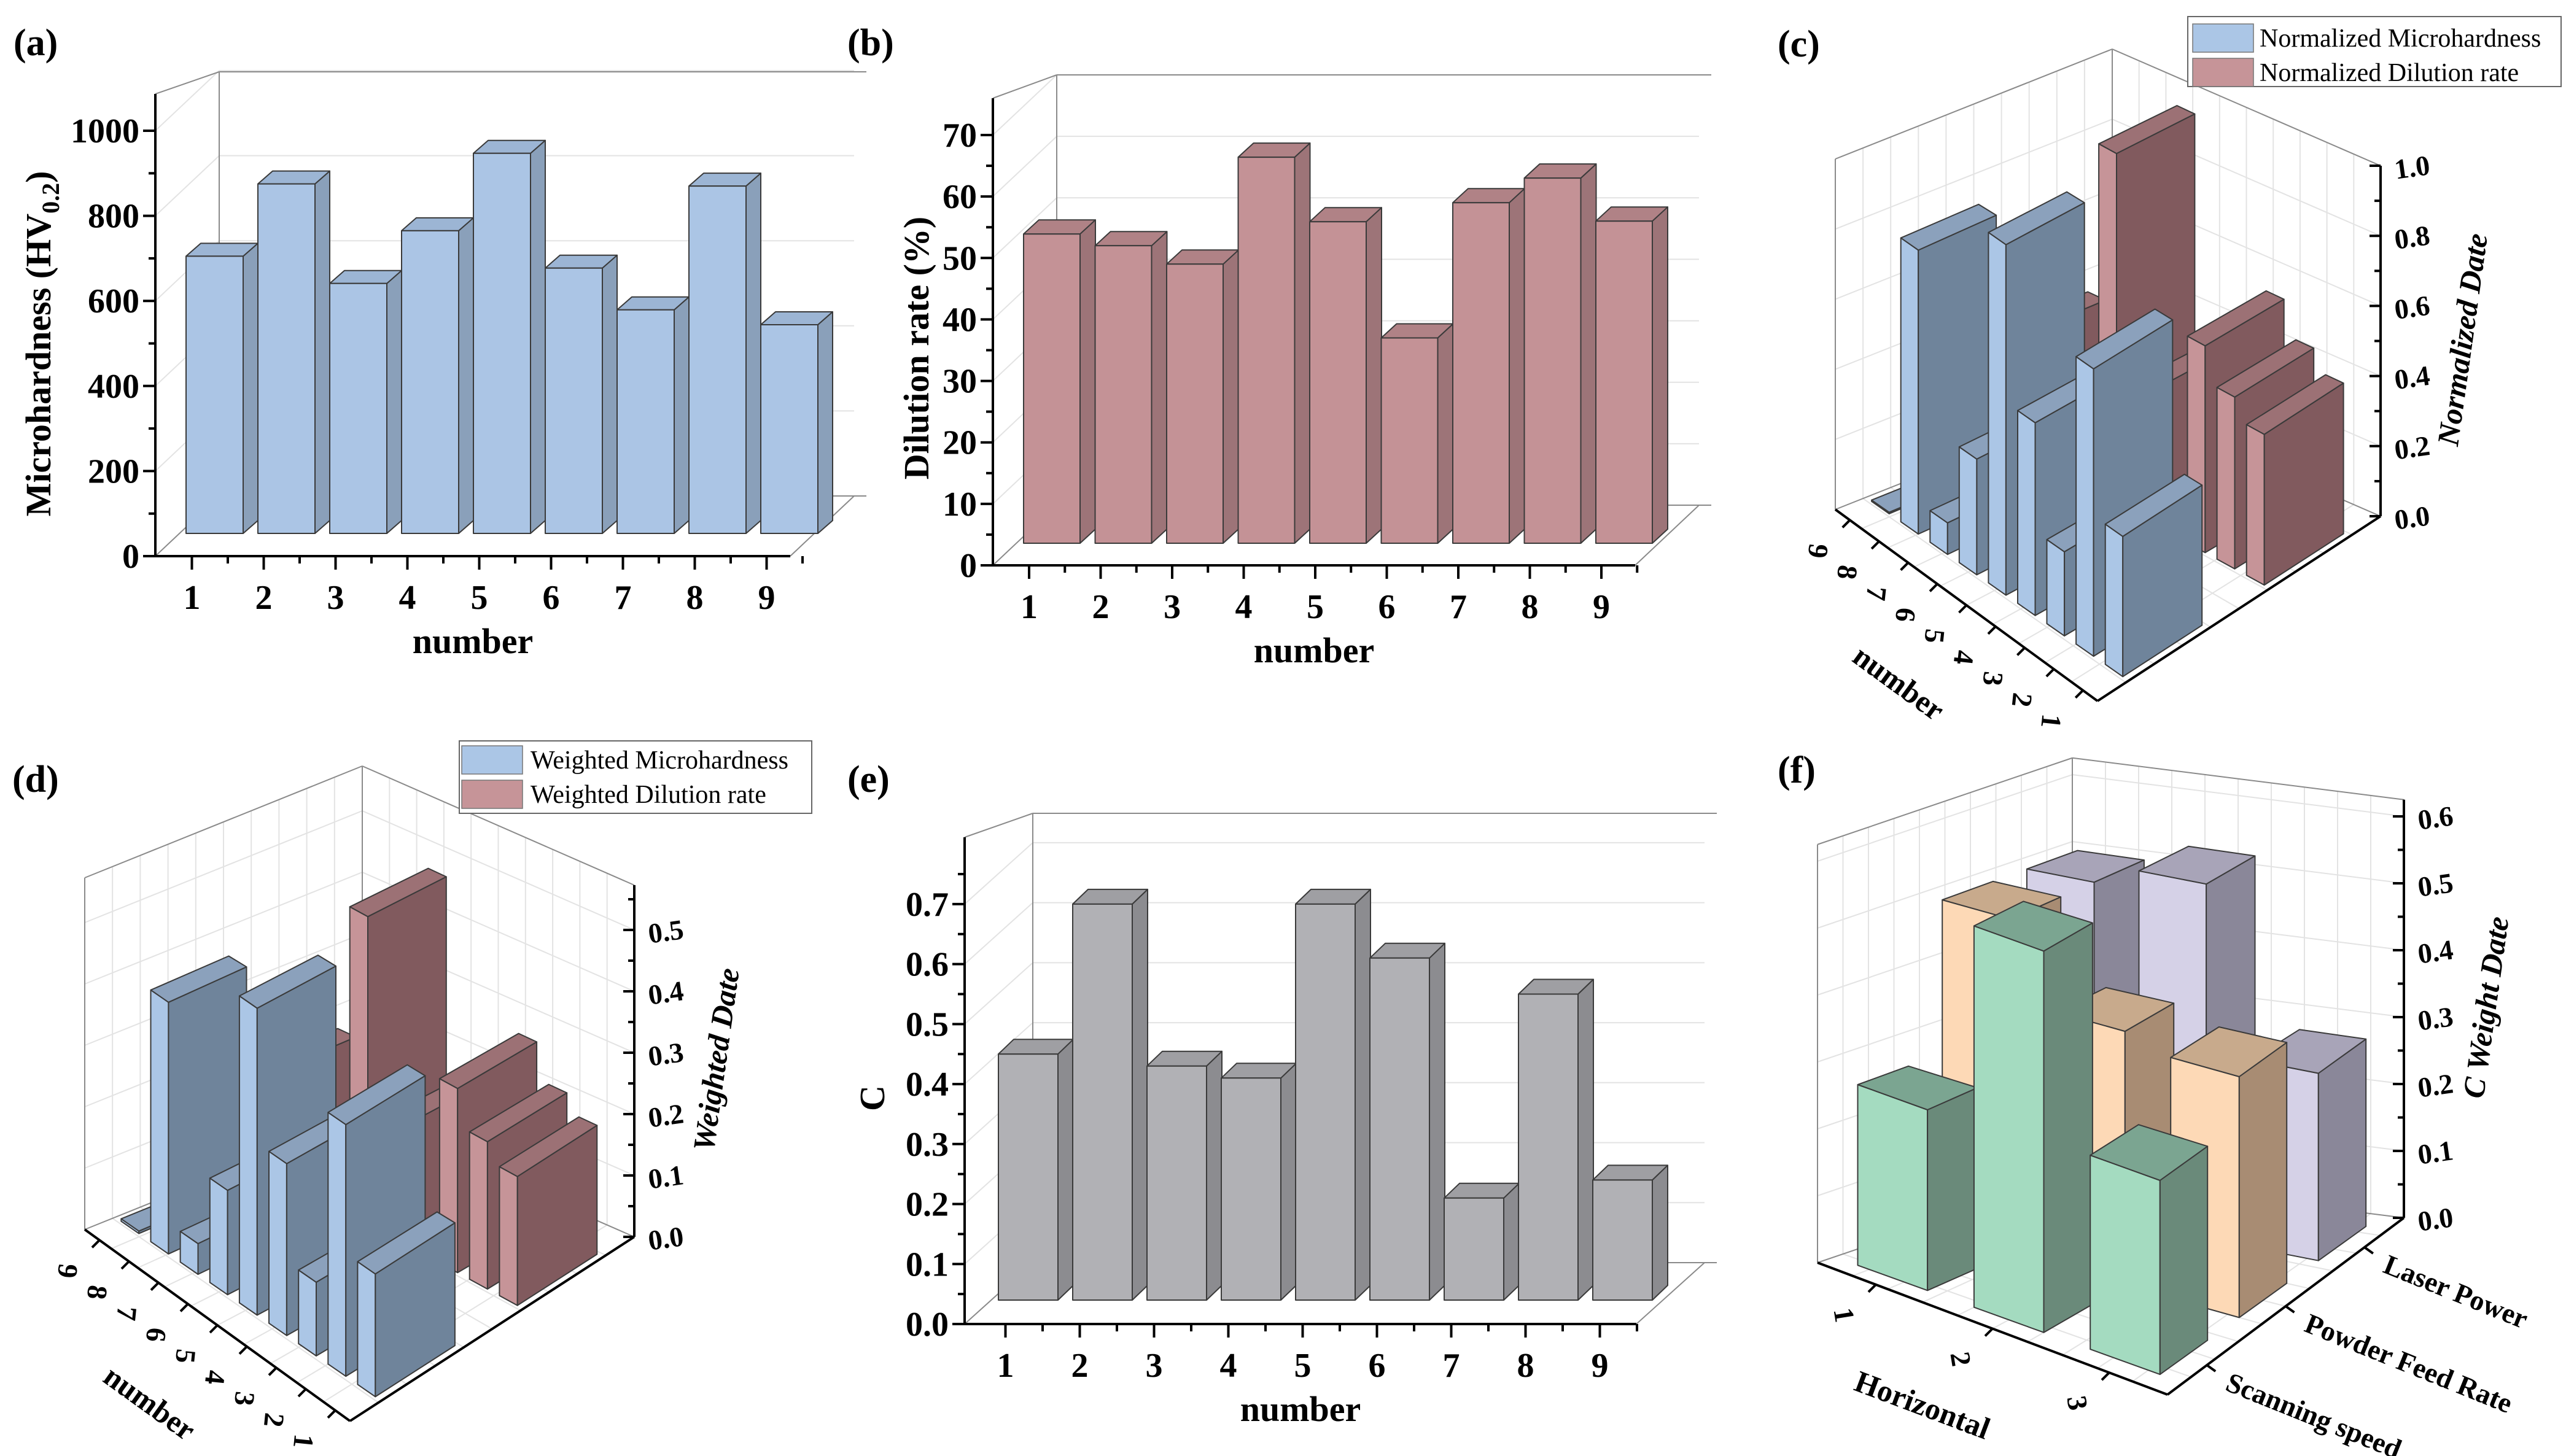  What do you see at coordinates (2436, 1019) in the screenshot?
I see `z-tick-label: 0.3` at bounding box center [2436, 1019].